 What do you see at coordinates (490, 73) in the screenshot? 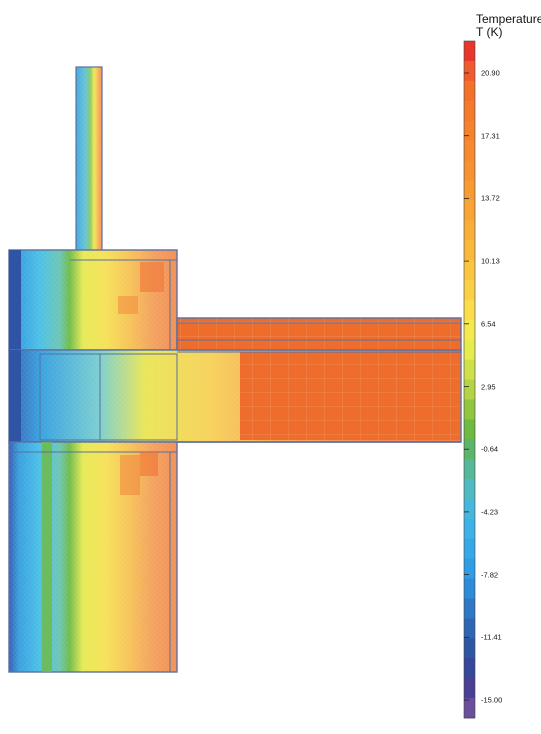
I see `color-bar-tick-label: 20.90` at bounding box center [490, 73].